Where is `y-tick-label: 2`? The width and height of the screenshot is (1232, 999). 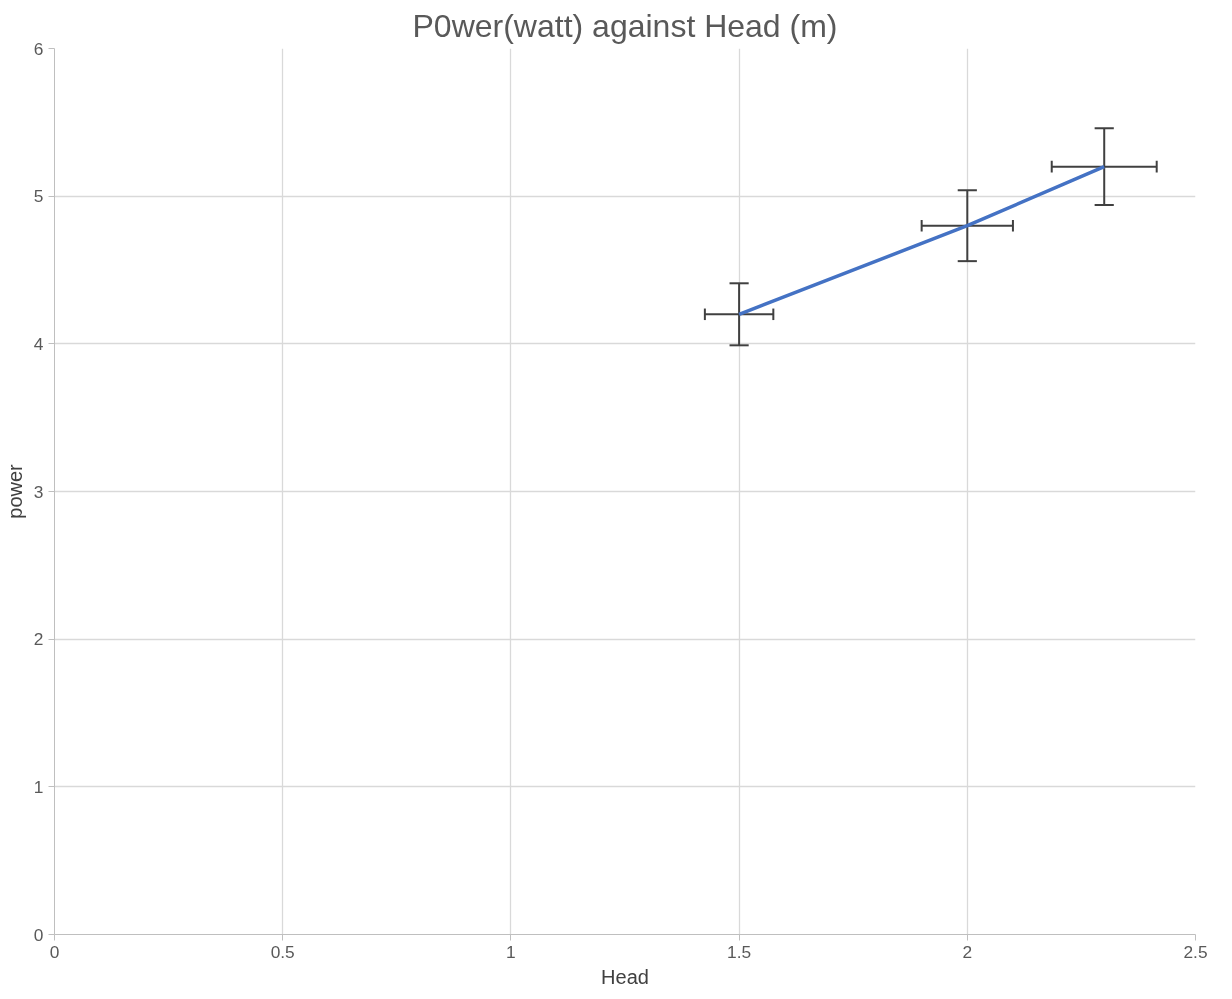
y-tick-label: 2 is located at coordinates (38, 639).